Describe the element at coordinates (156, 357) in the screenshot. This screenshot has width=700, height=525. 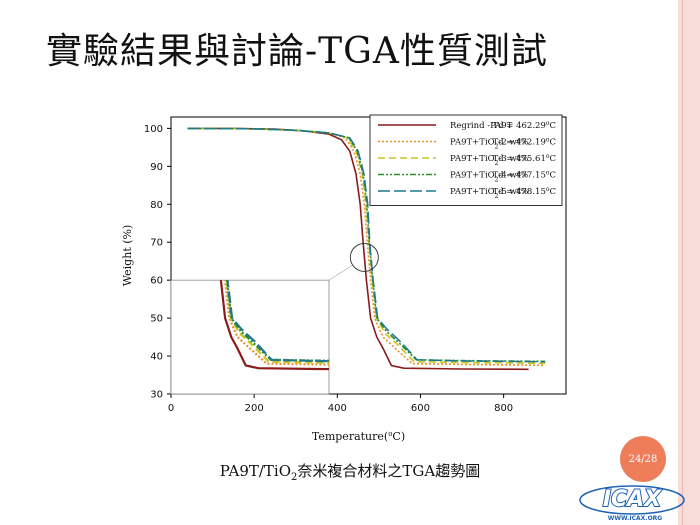
I see `y-tick-label: 40` at that location.